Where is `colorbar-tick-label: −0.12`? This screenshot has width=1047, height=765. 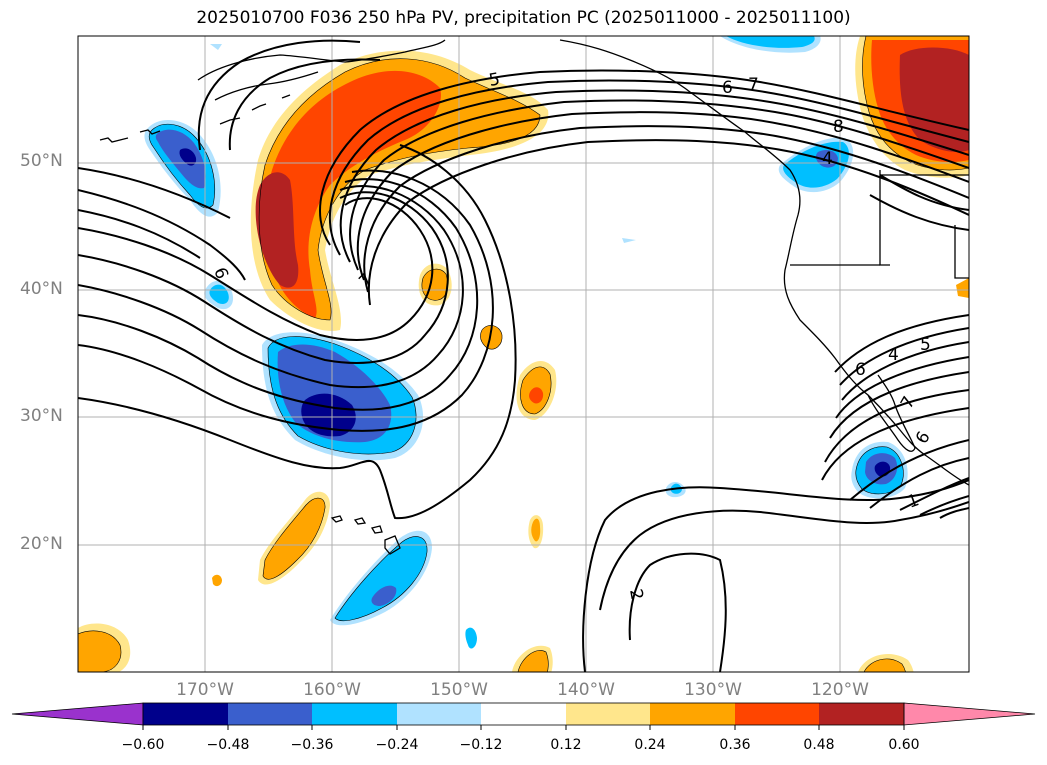 colorbar-tick-label: −0.12 is located at coordinates (481, 745).